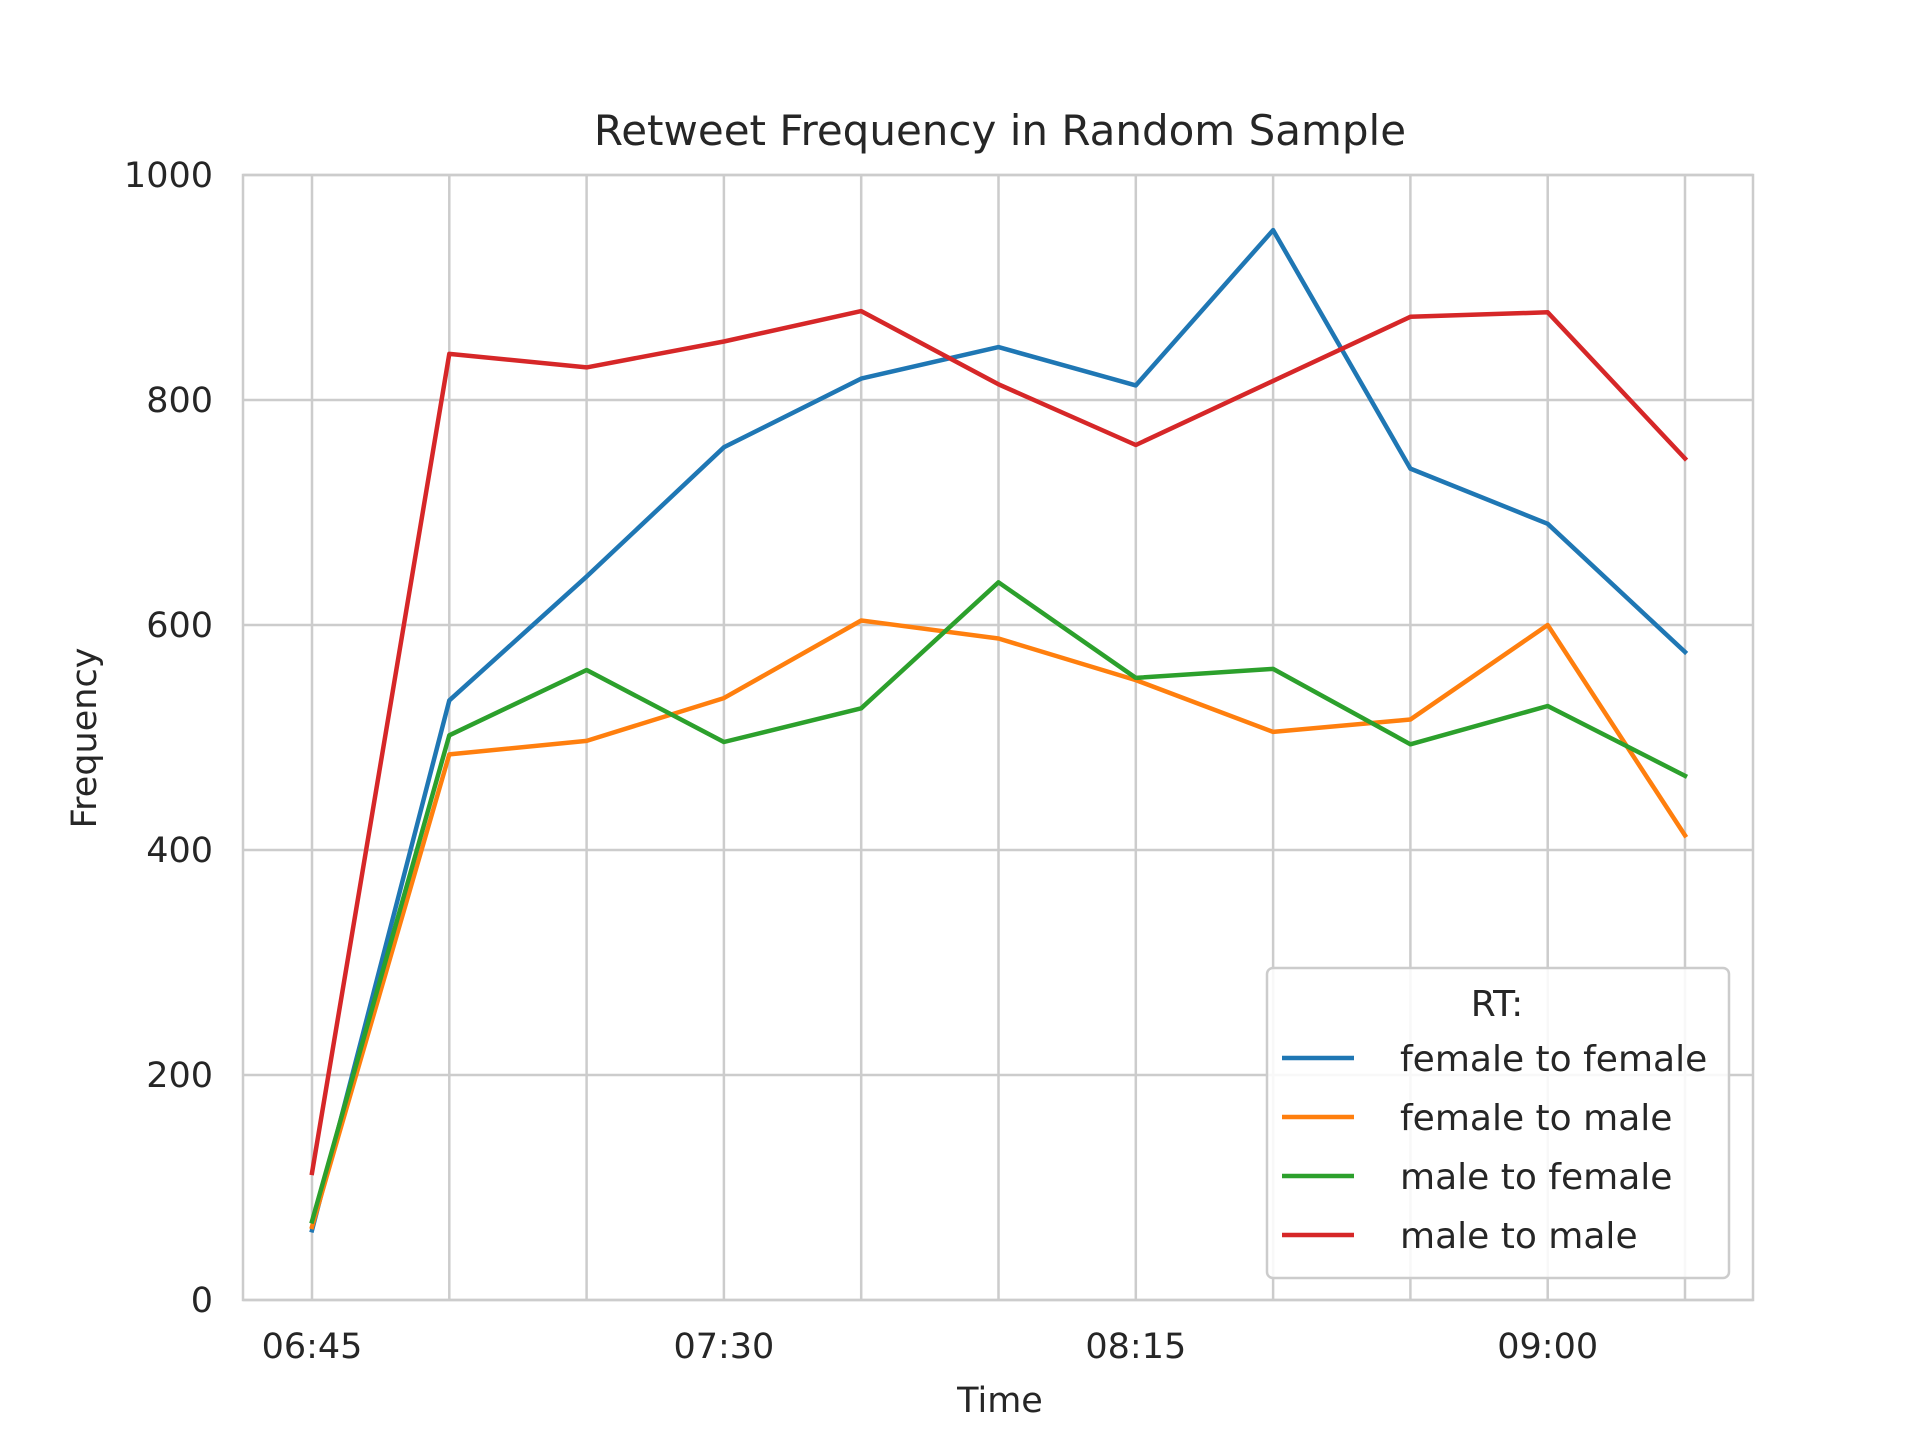 This screenshot has height=1440, width=1920. Describe the element at coordinates (1519, 1236) in the screenshot. I see `legend-label-male-to-male: male to male` at that location.